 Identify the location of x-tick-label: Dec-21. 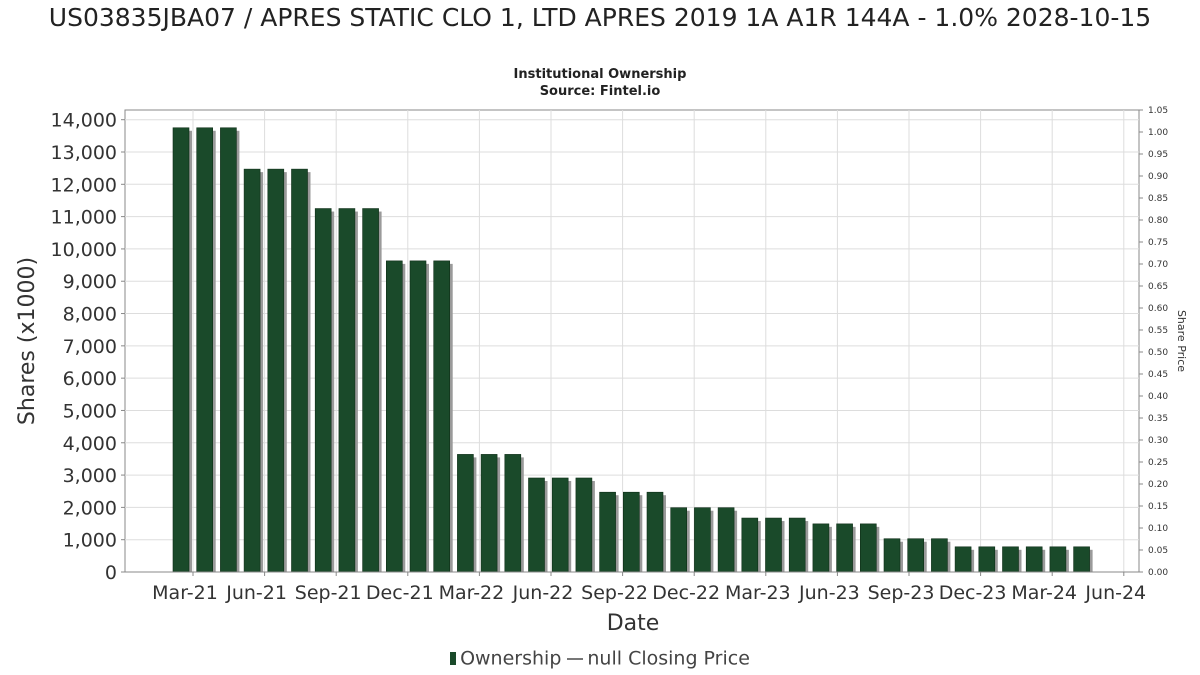
(400, 593).